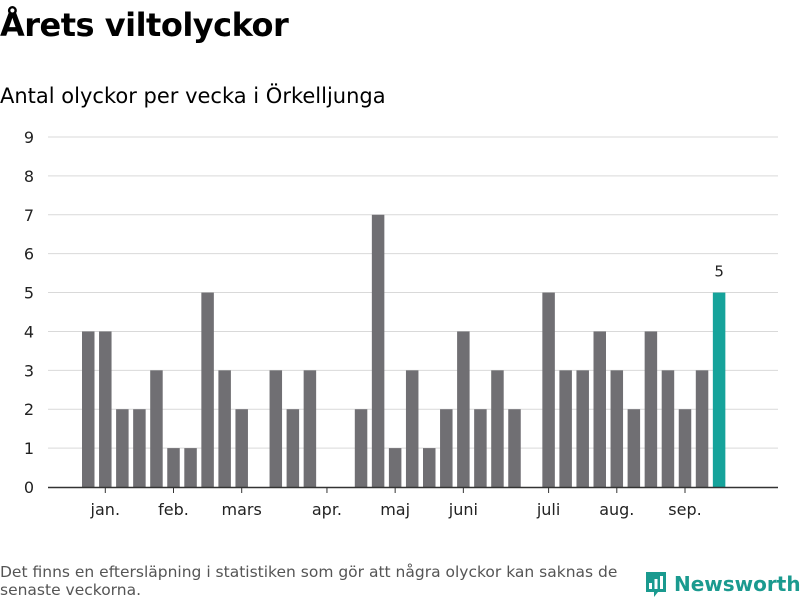 This screenshot has width=800, height=600. Describe the element at coordinates (656, 584) in the screenshot. I see `newsworthy-logo-icon` at that location.